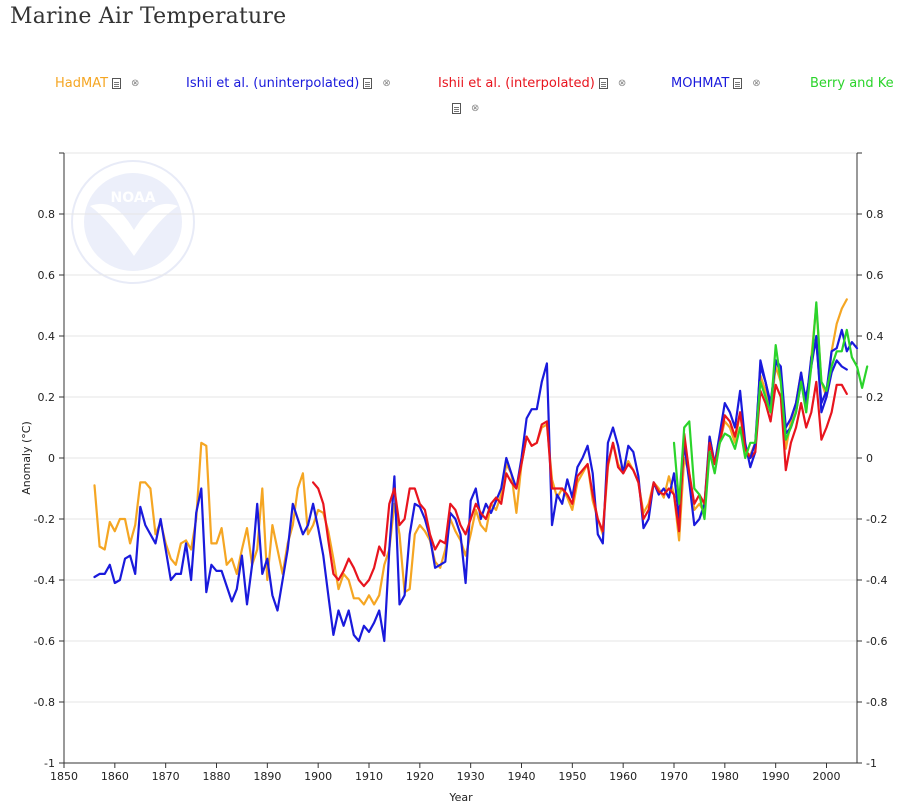  What do you see at coordinates (875, 336) in the screenshot?
I see `y-tick-label-right: 0.4` at bounding box center [875, 336].